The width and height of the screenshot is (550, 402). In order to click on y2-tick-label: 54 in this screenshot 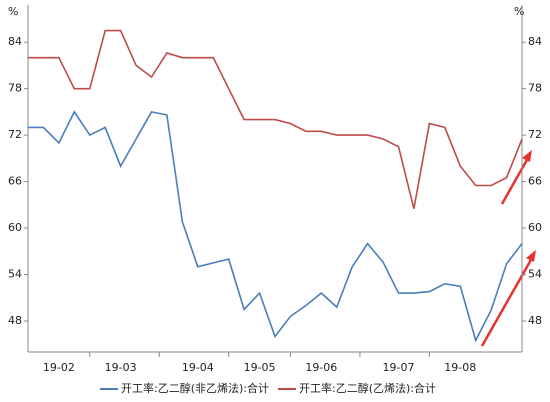, I will do `click(535, 274)`.